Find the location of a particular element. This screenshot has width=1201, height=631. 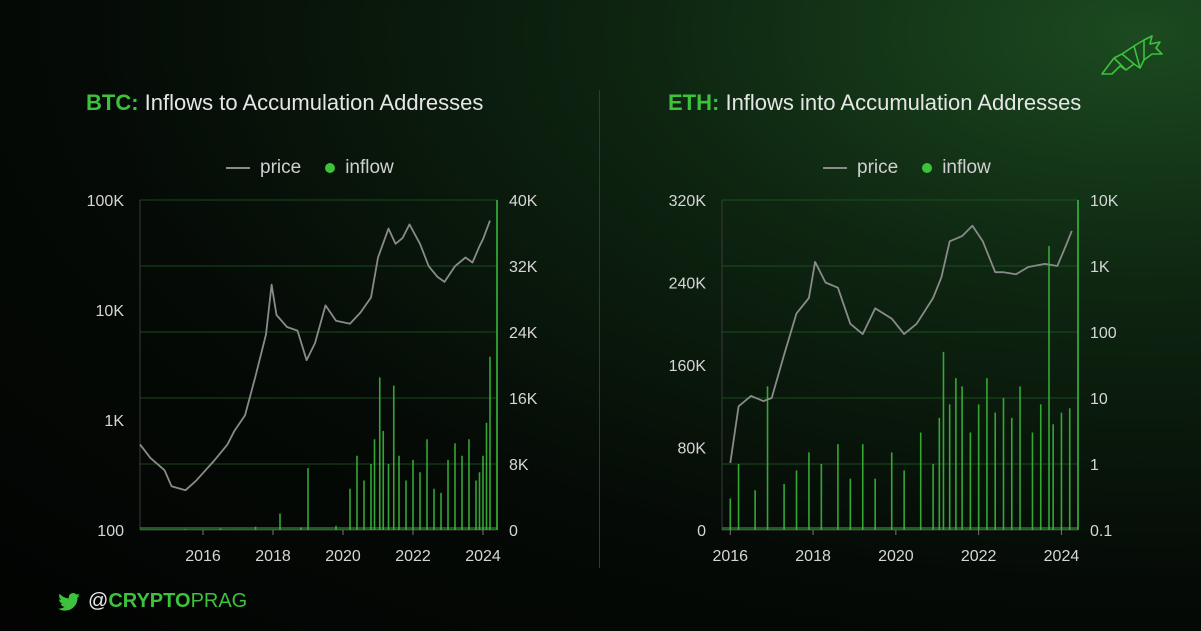

btc-right-tick-label: 8K is located at coordinates (519, 465).